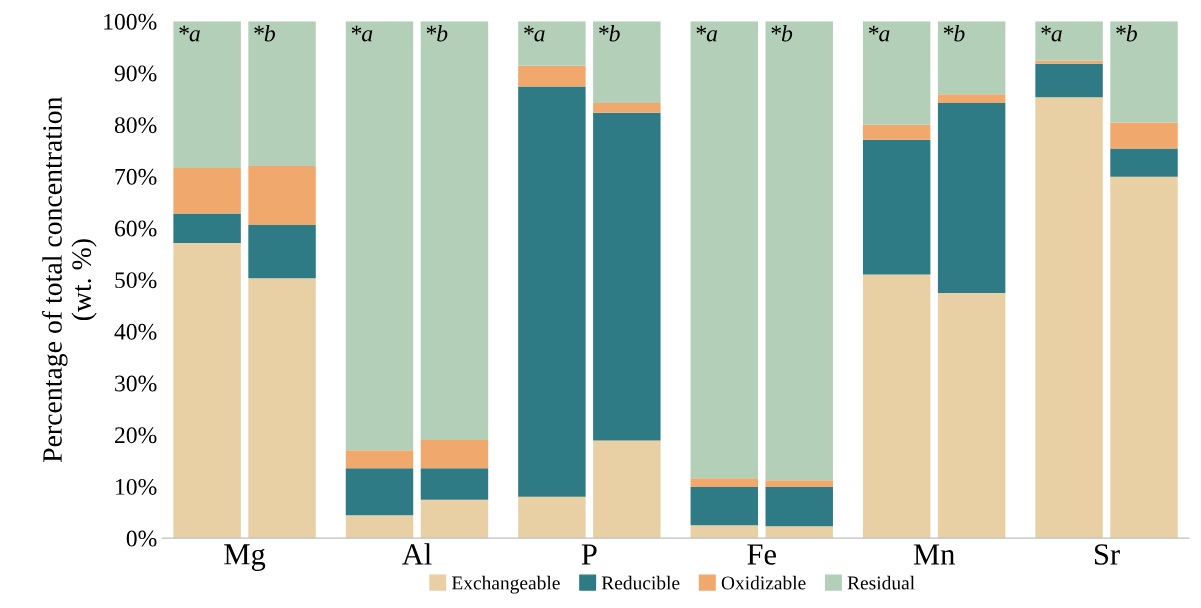 This screenshot has height=608, width=1201. Describe the element at coordinates (135, 73) in the screenshot. I see `y-tick-label: 90%` at that location.